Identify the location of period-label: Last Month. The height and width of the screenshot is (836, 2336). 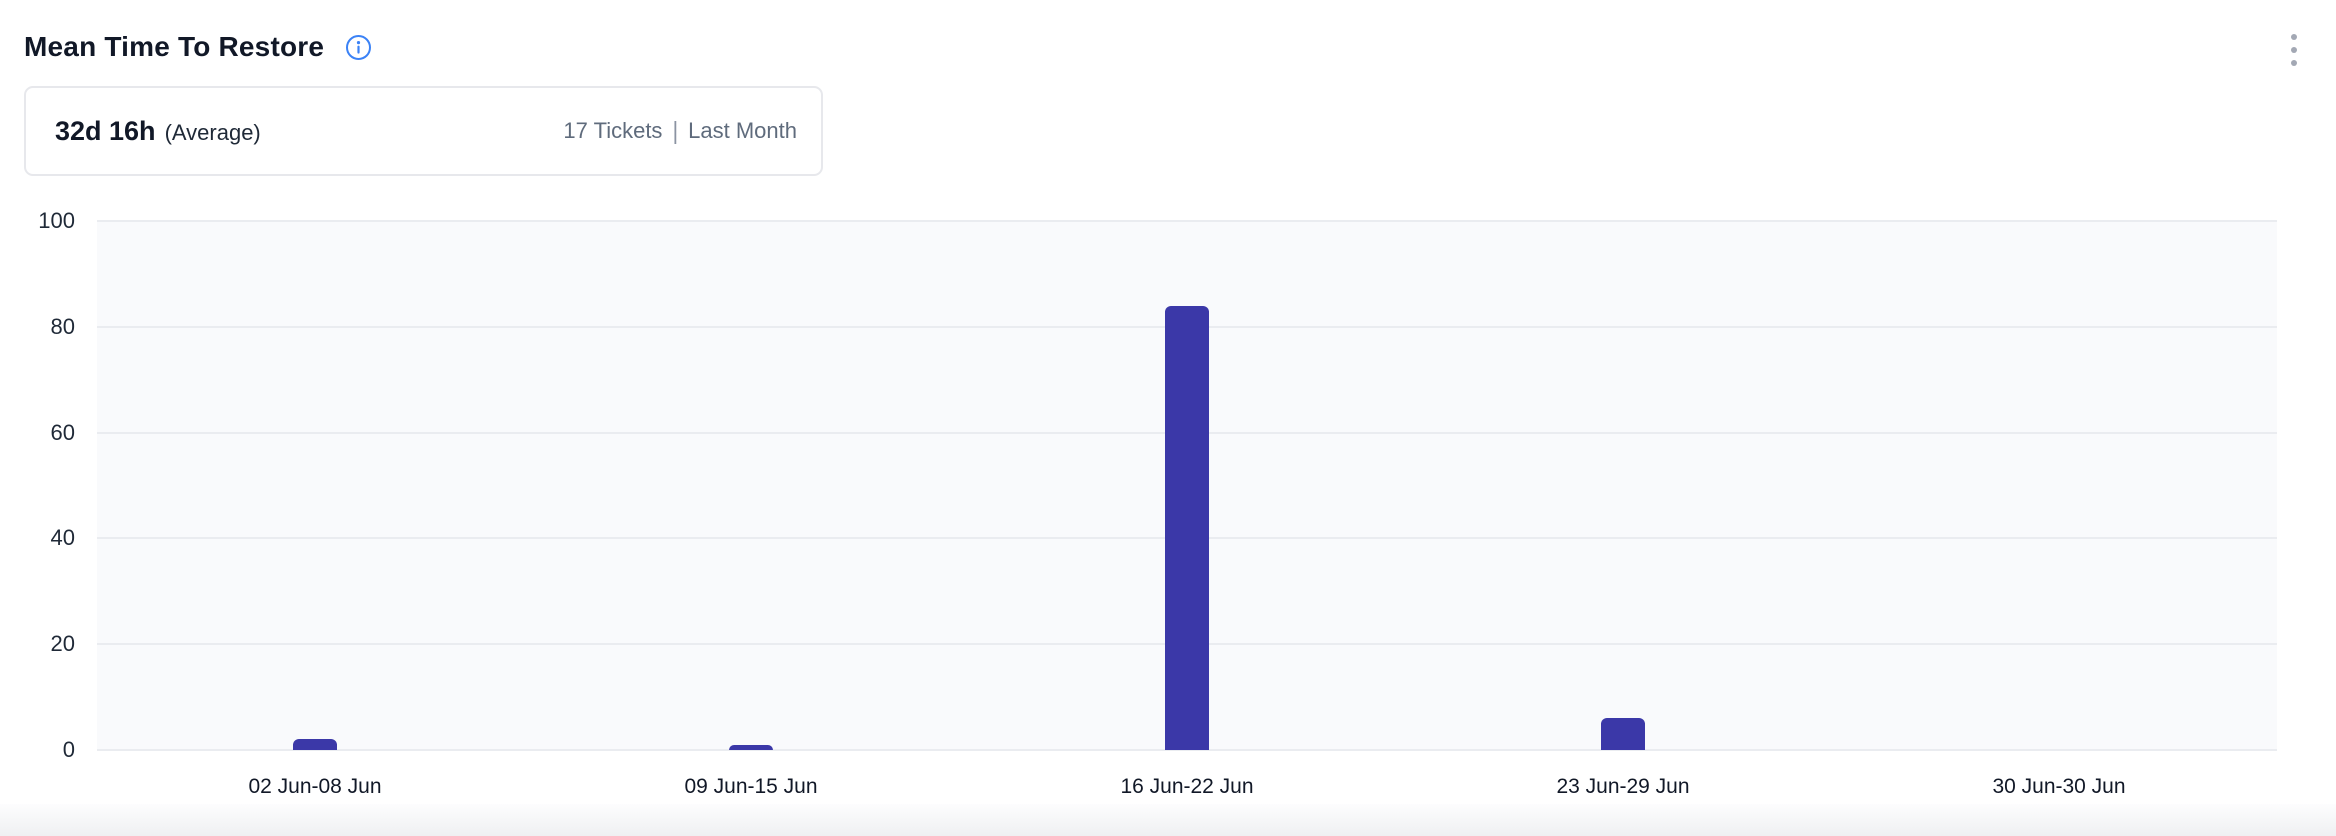
(742, 130).